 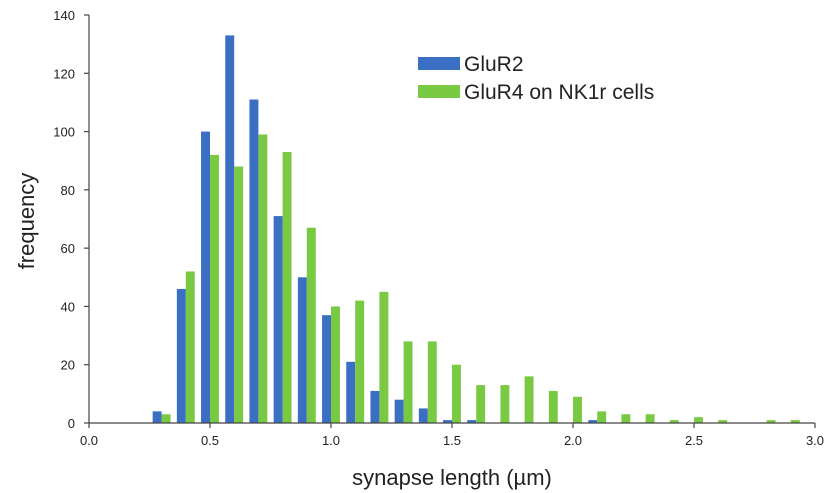 What do you see at coordinates (230, 229) in the screenshot?
I see `bar-glur2-0.6` at bounding box center [230, 229].